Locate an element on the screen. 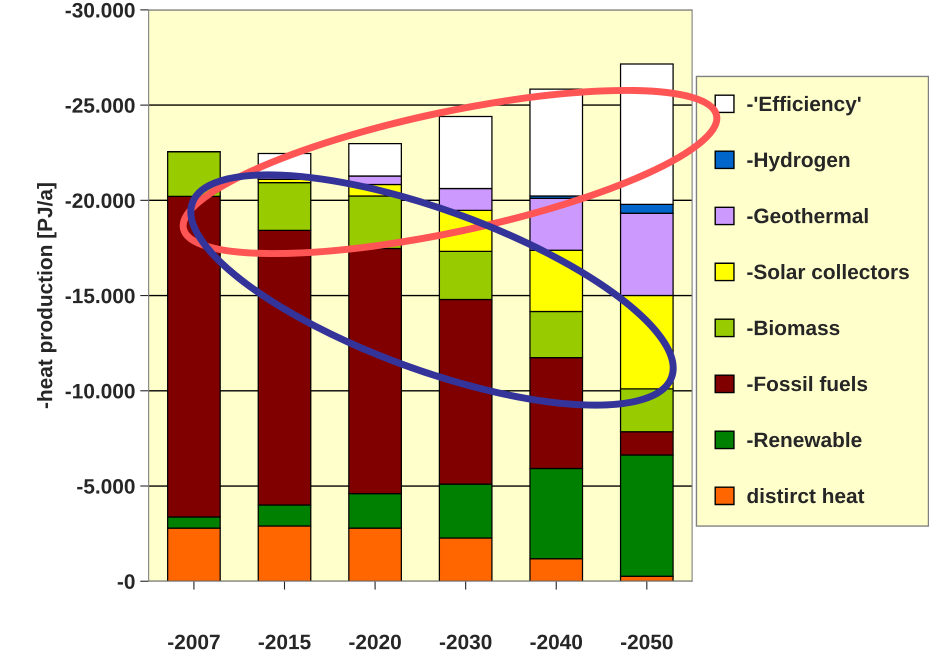 The height and width of the screenshot is (659, 929). y-tick-label: -20.000 is located at coordinates (100, 200).